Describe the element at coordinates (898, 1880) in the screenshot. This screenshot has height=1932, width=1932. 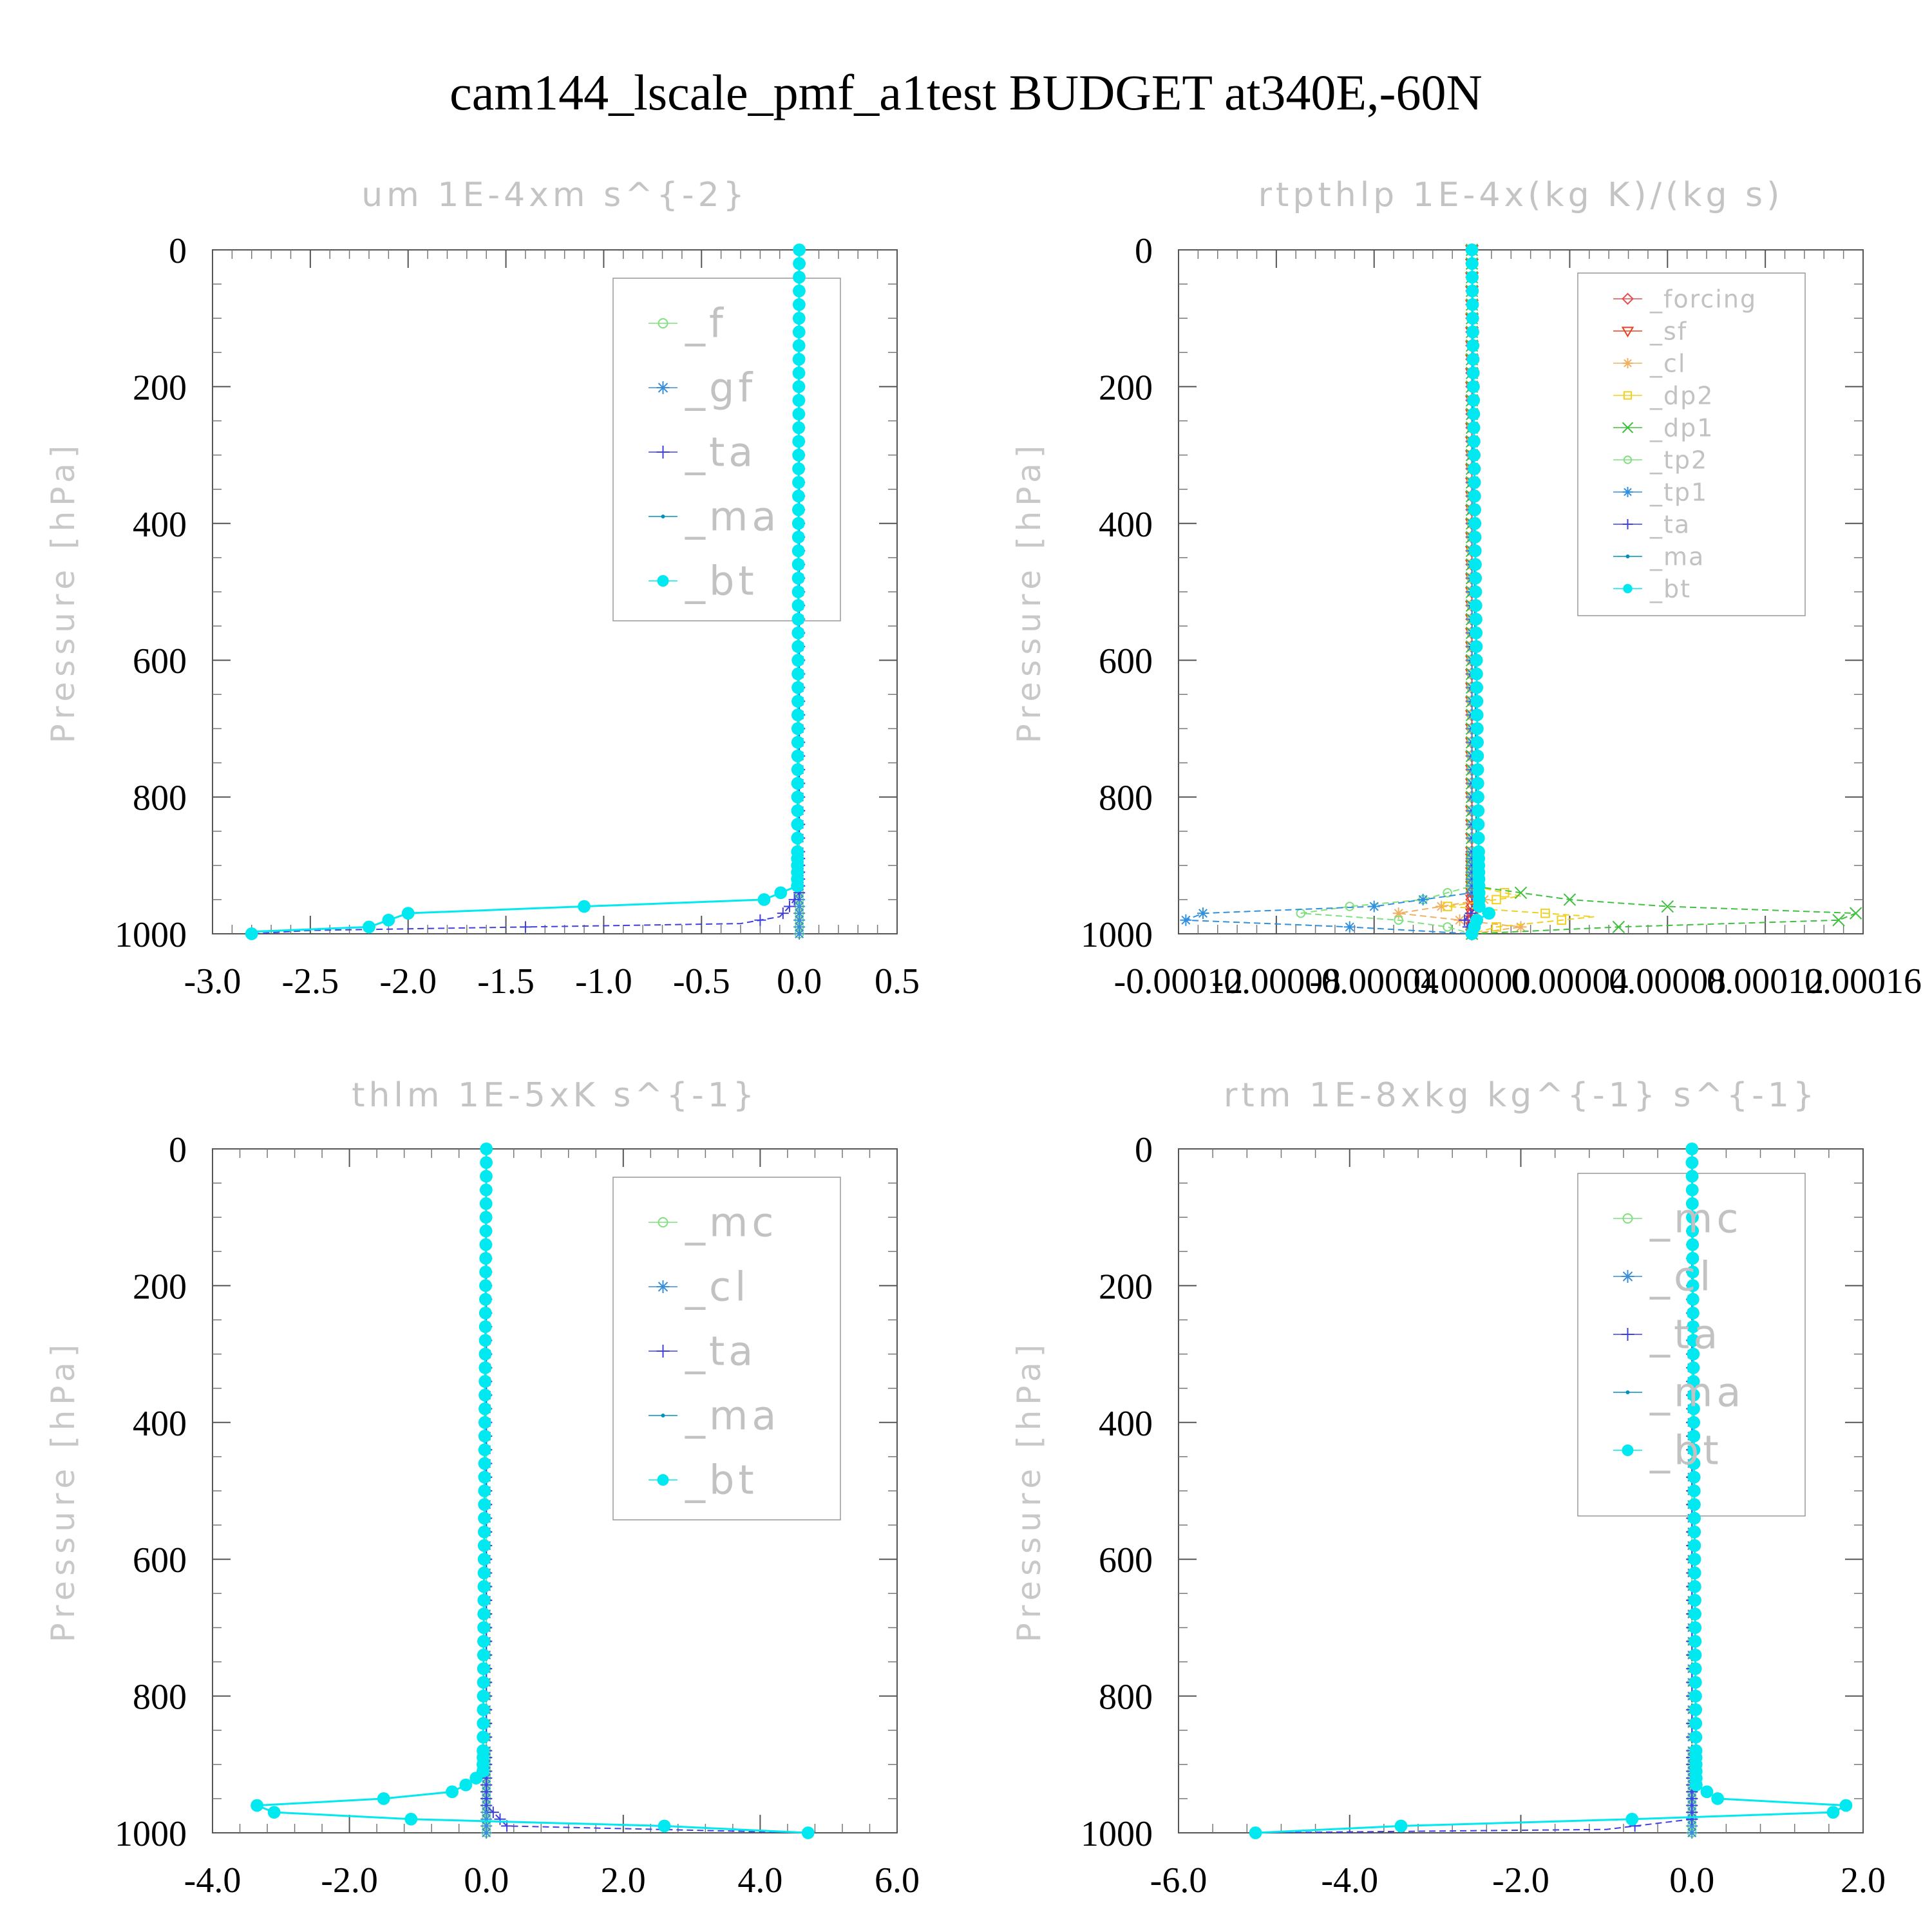
I see `x-tick-label: 6.0` at that location.